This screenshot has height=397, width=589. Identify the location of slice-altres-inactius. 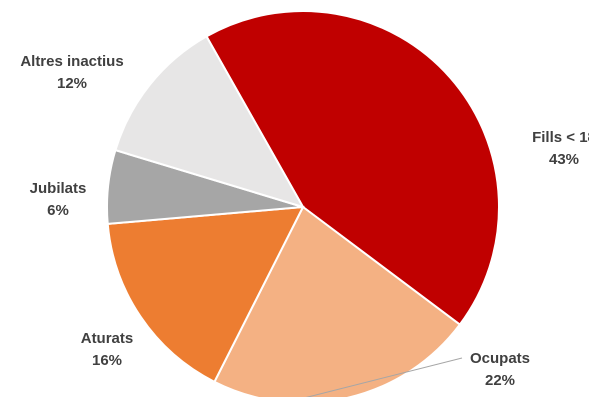
(210, 122).